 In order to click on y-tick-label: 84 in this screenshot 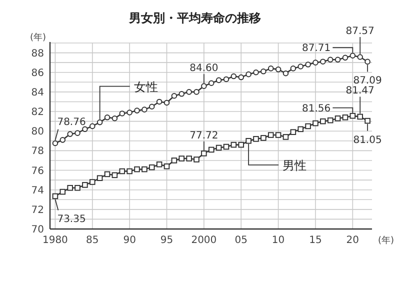, I will do `click(37, 92)`.